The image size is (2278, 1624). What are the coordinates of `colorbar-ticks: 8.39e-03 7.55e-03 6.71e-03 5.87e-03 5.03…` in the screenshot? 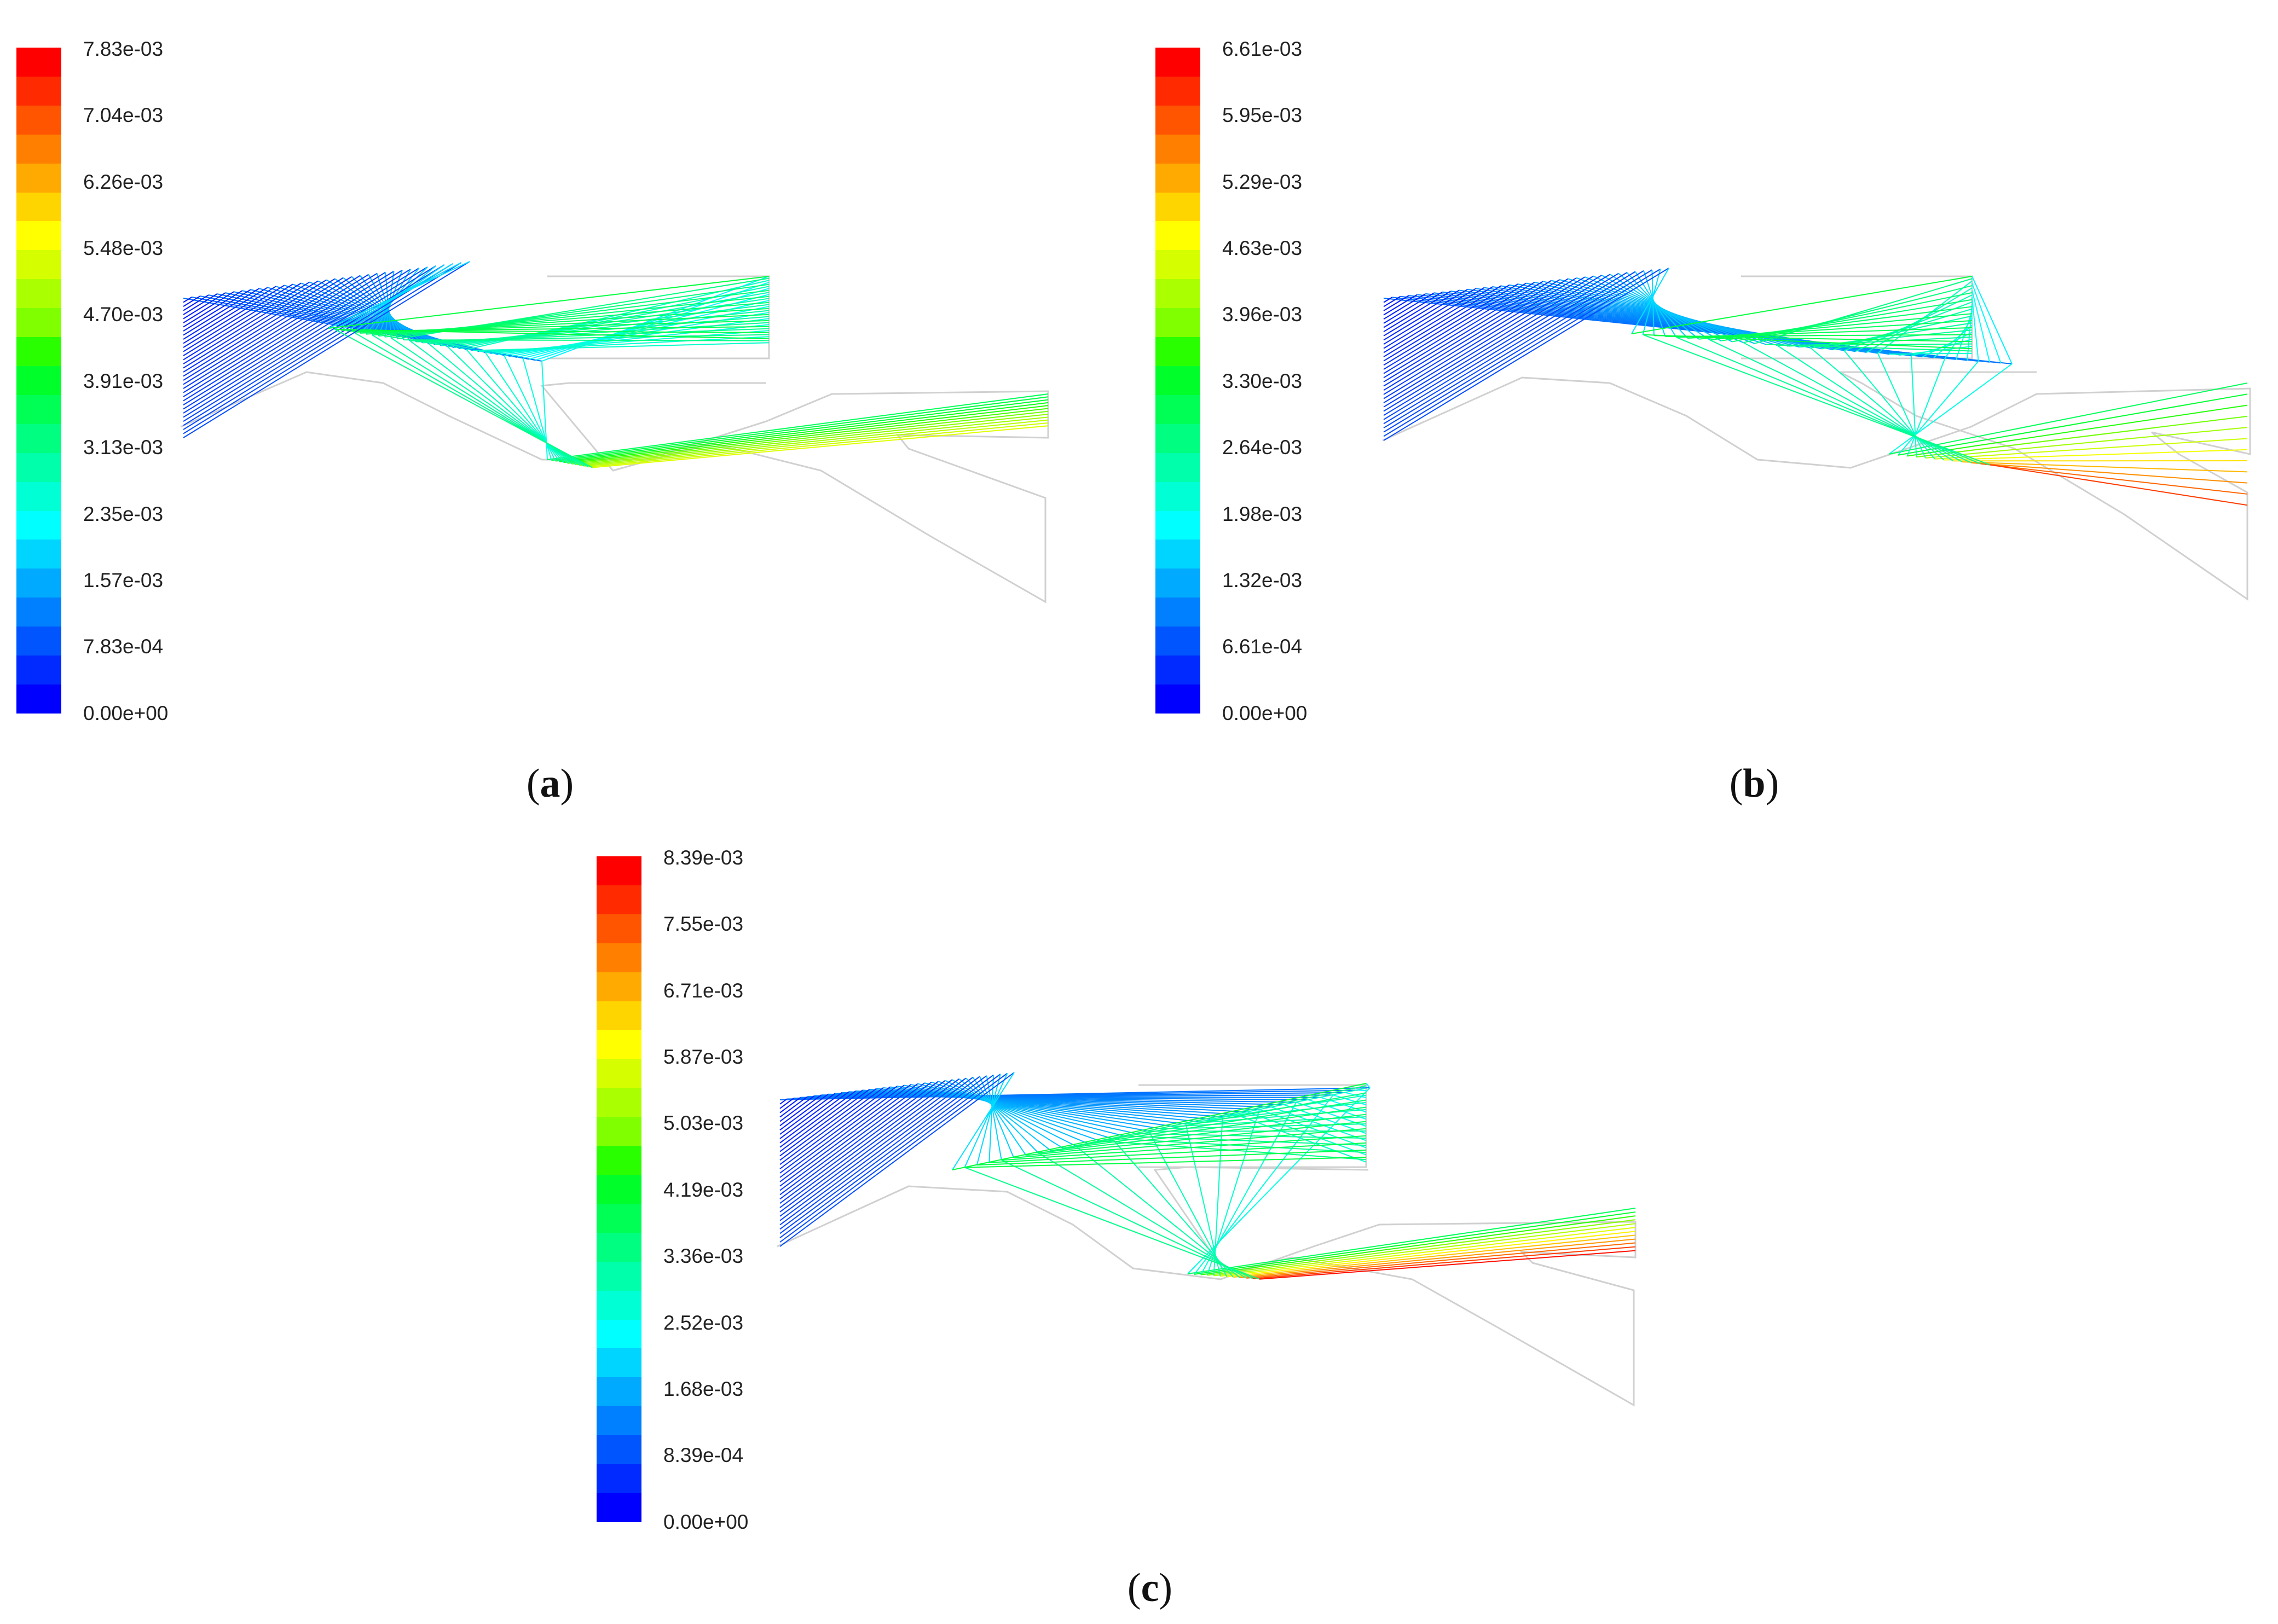 It's located at (746, 1192).